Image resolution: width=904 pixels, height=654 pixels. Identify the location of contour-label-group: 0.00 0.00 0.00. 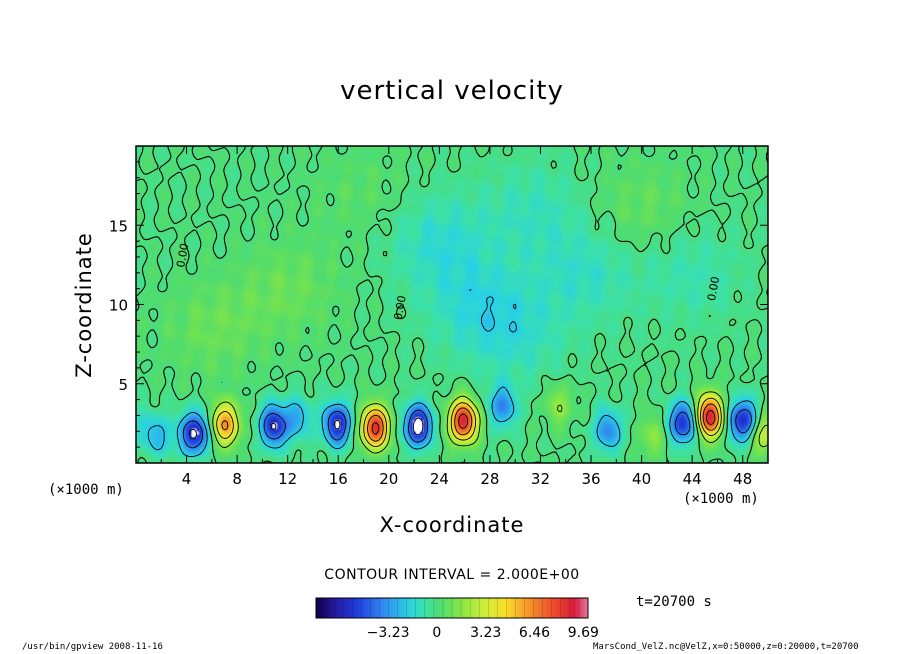
(448, 281).